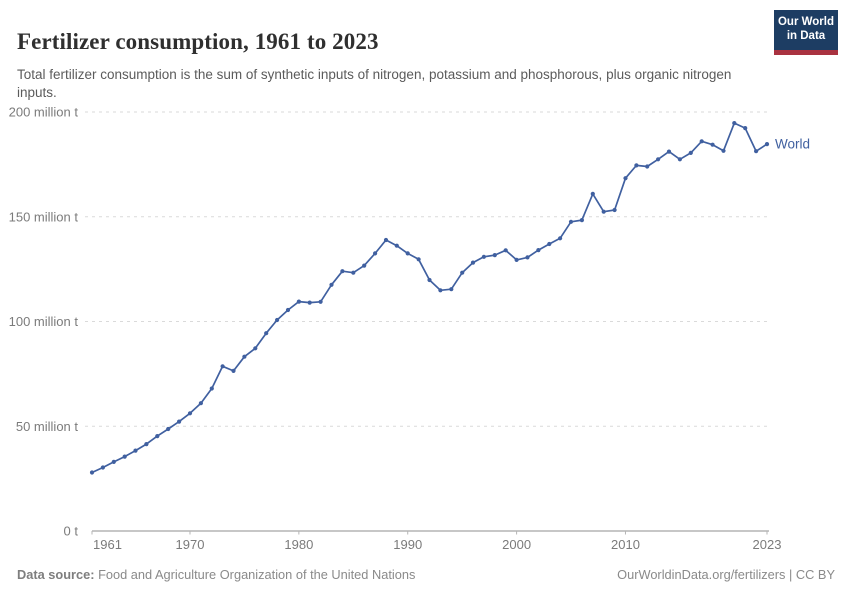 Image resolution: width=850 pixels, height=600 pixels. I want to click on x-tick-label: 1980, so click(298, 544).